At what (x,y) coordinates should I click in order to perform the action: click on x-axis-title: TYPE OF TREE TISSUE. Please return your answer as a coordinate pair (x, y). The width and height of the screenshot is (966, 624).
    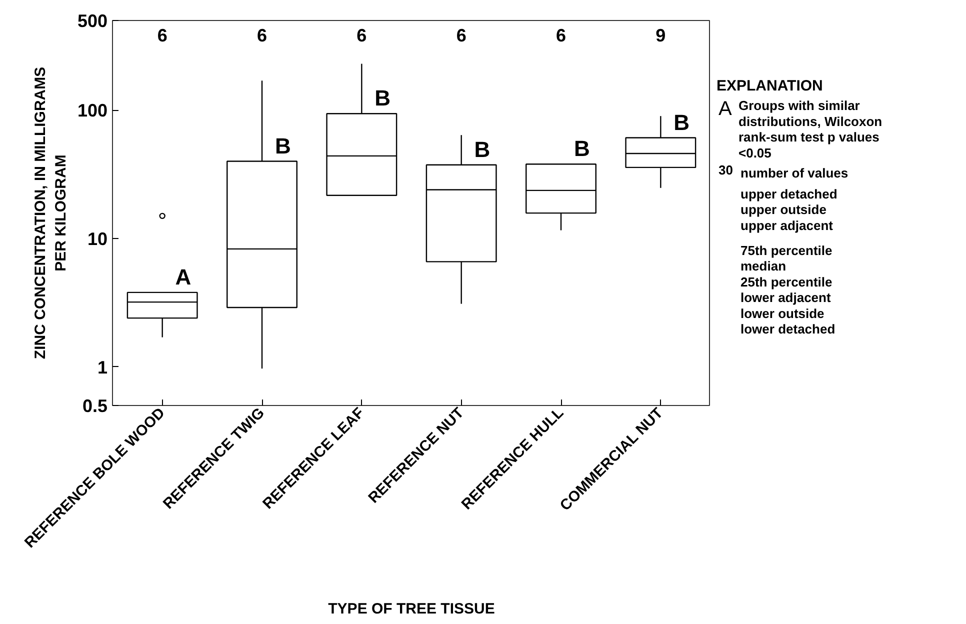
    Looking at the image, I should click on (411, 609).